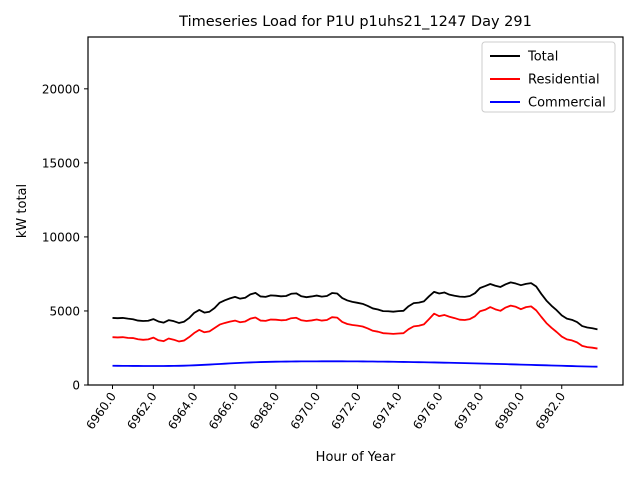 The height and width of the screenshot is (484, 640). What do you see at coordinates (76, 386) in the screenshot?
I see `y-tick-label: 0` at bounding box center [76, 386].